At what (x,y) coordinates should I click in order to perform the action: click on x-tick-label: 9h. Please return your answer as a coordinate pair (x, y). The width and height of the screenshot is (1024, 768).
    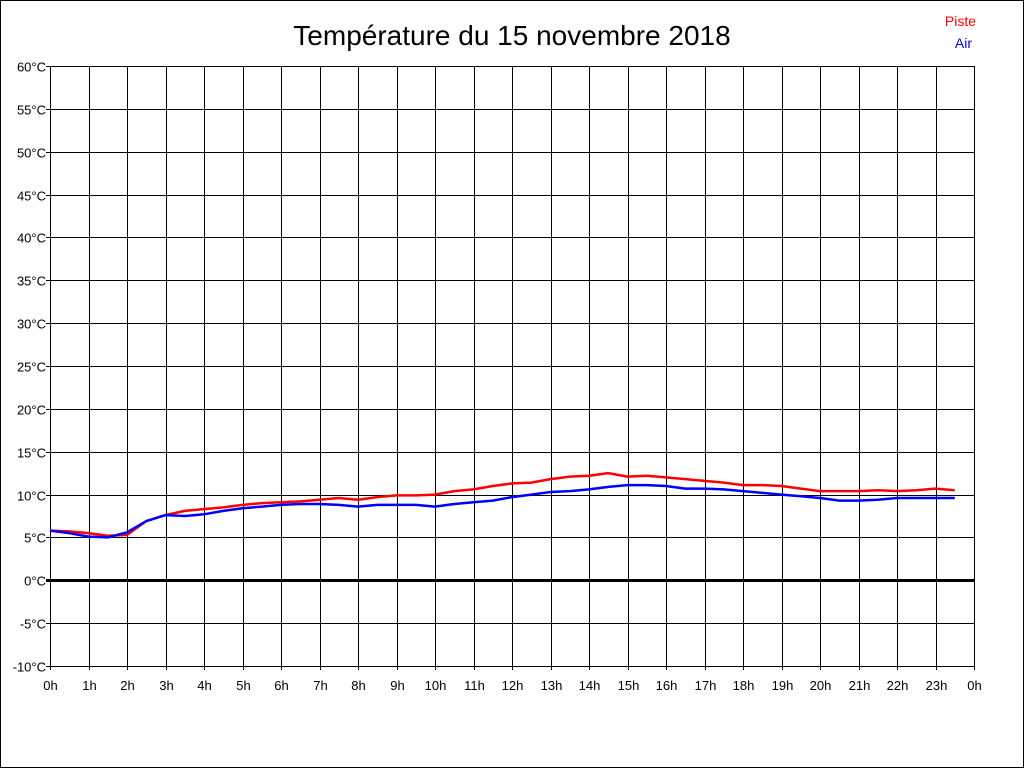
    Looking at the image, I should click on (397, 685).